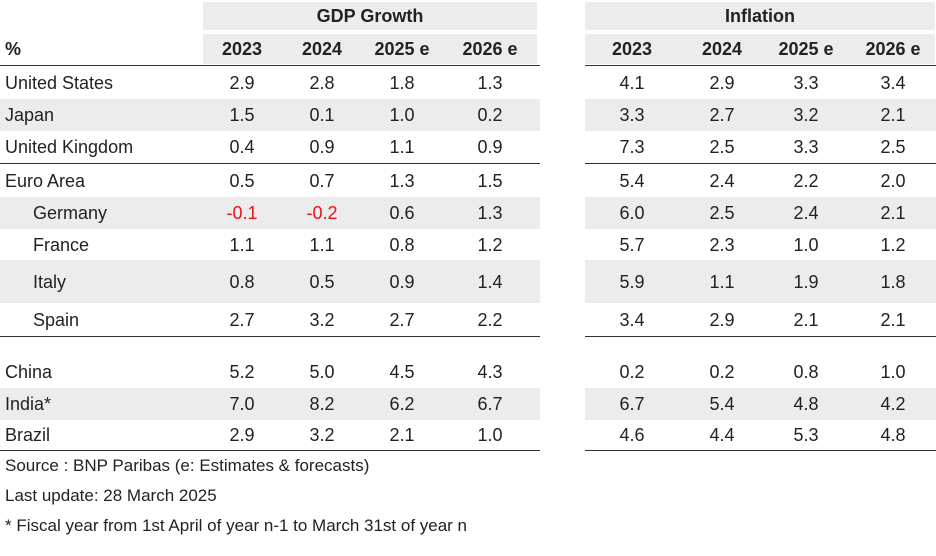 Image resolution: width=936 pixels, height=556 pixels. What do you see at coordinates (490, 281) in the screenshot?
I see `gdp-value: 1.4` at bounding box center [490, 281].